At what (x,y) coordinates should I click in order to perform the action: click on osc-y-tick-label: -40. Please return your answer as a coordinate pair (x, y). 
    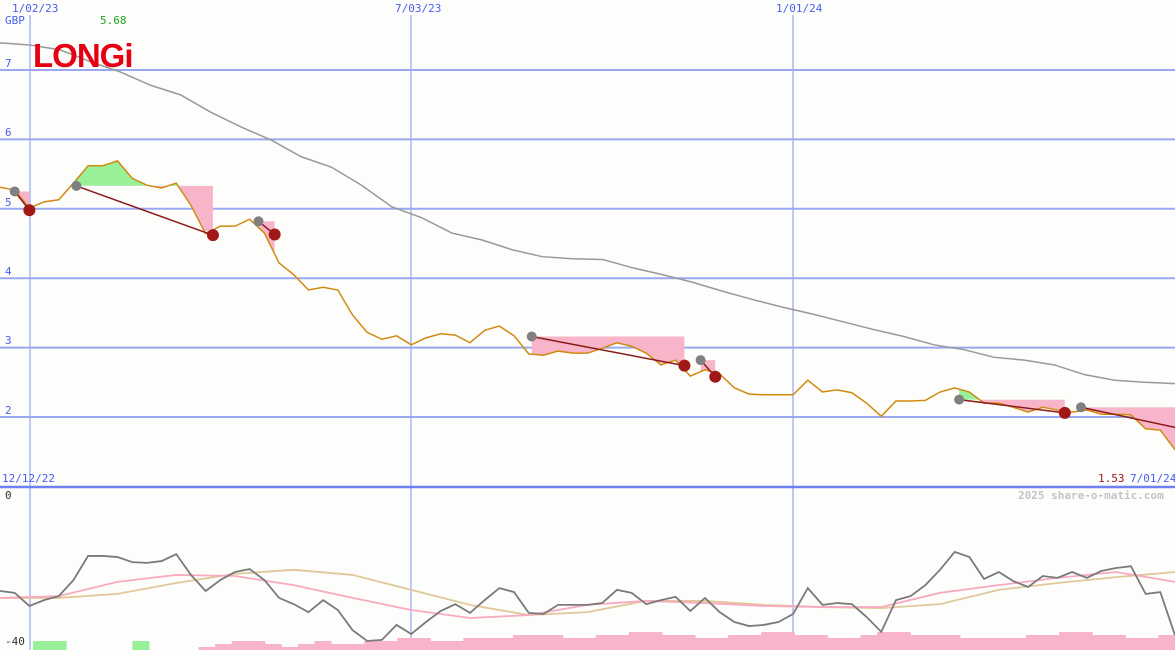
    Looking at the image, I should click on (15, 641).